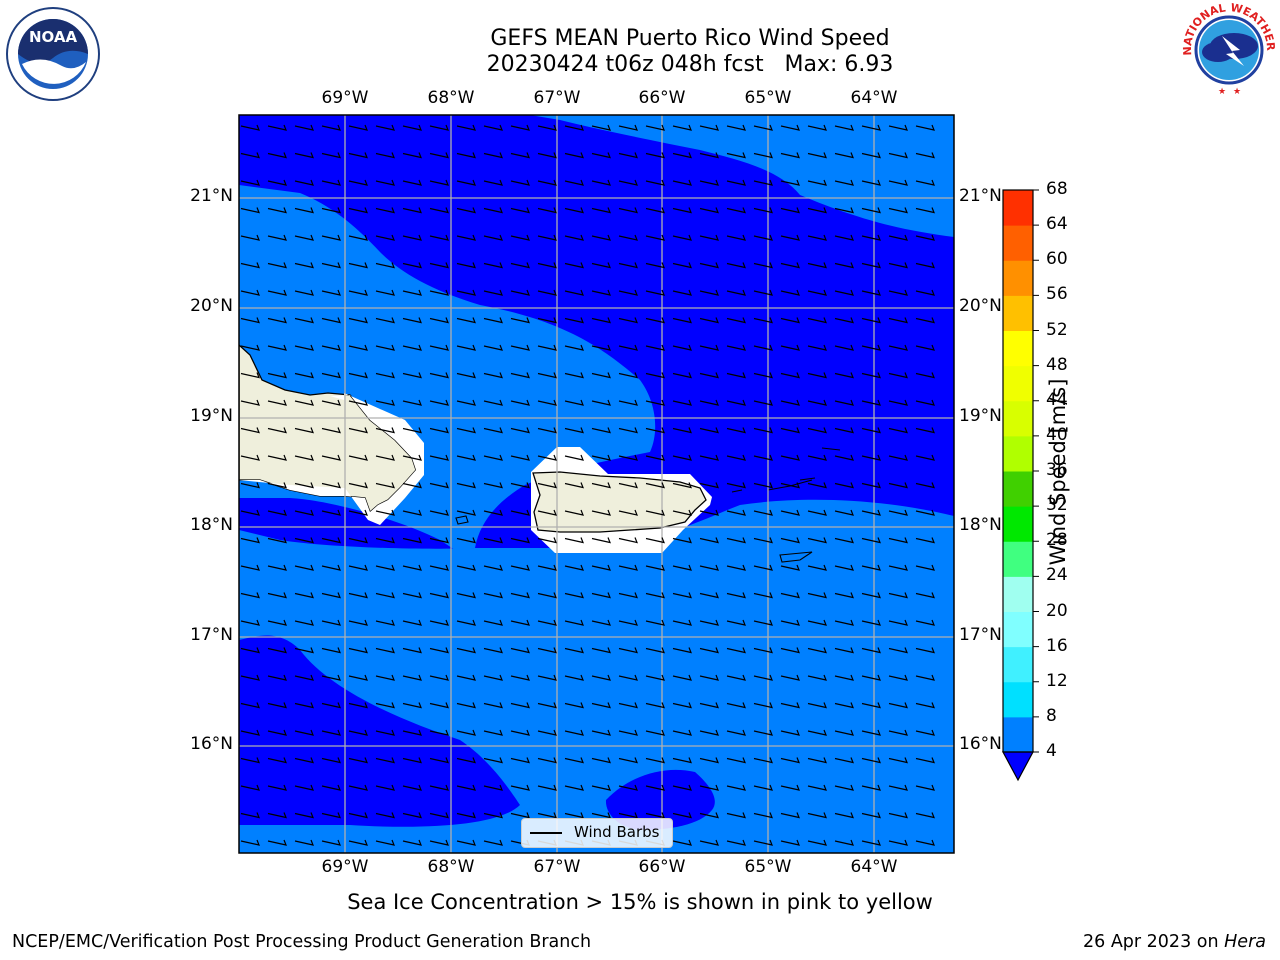  I want to click on lon-tick-top: 65°W, so click(768, 98).